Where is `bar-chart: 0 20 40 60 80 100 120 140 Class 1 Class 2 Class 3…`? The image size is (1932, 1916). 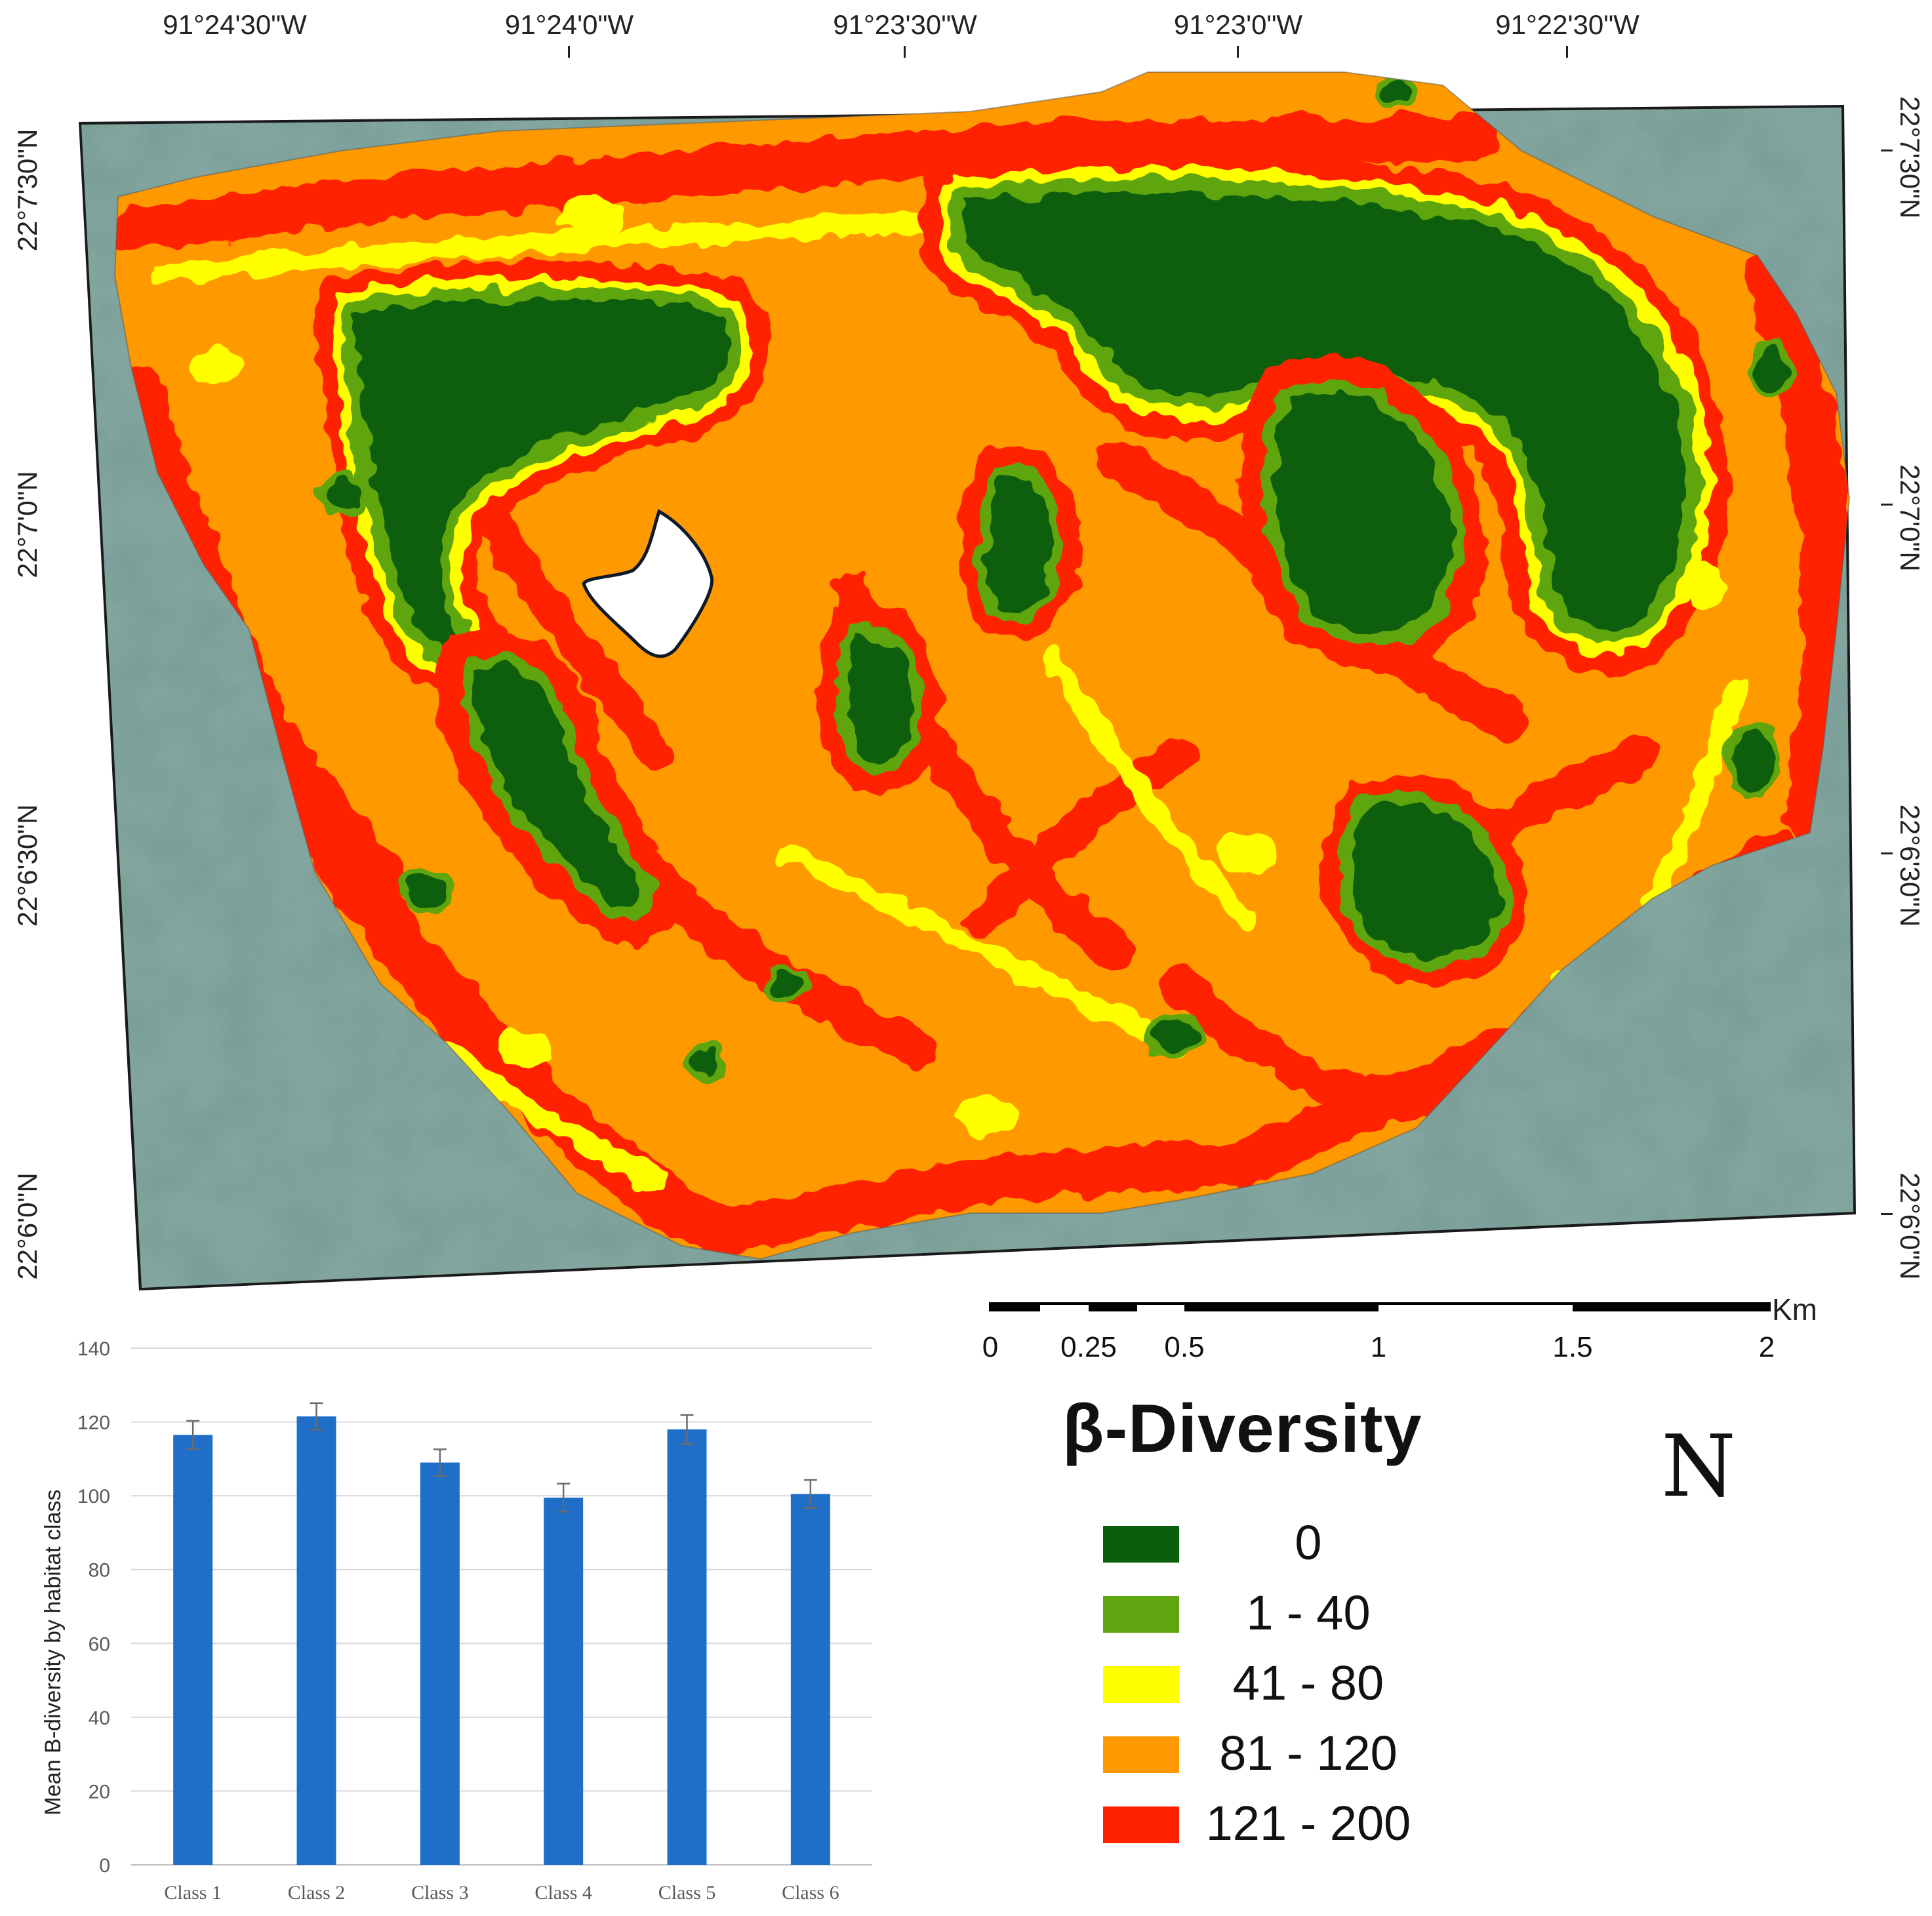
bar-chart: 0 20 40 60 80 100 120 140 Class 1 Class 2 Class 3… is located at coordinates (456, 1621).